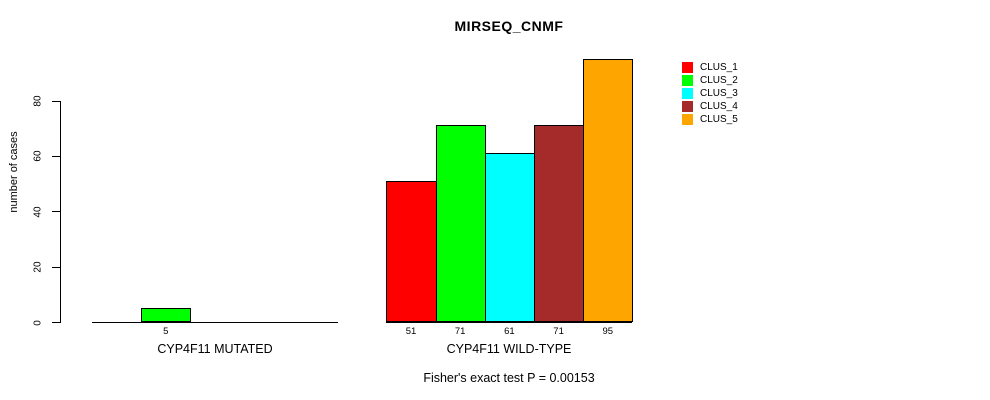 Image resolution: width=990 pixels, height=400 pixels. I want to click on legend-item-clus_1: CLUS_1, so click(710, 67).